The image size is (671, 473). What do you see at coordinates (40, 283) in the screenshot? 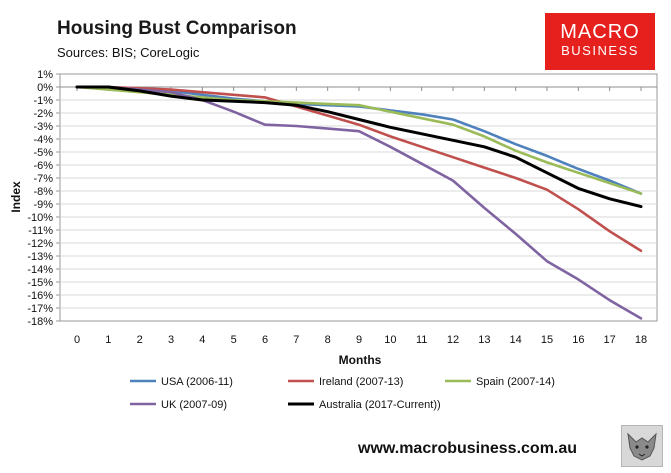
I see `y-tick-label: -15%` at bounding box center [40, 283].